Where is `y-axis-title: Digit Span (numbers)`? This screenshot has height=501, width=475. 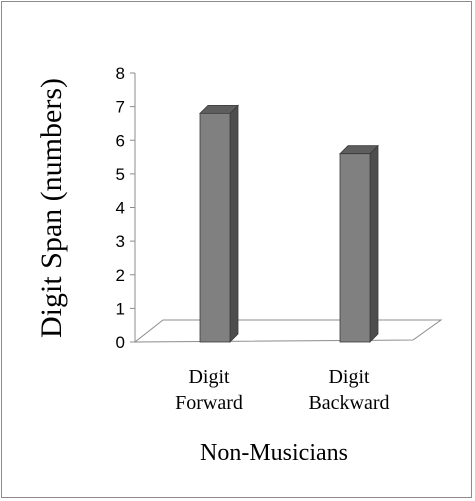 y-axis-title: Digit Span (numbers) is located at coordinates (51, 208).